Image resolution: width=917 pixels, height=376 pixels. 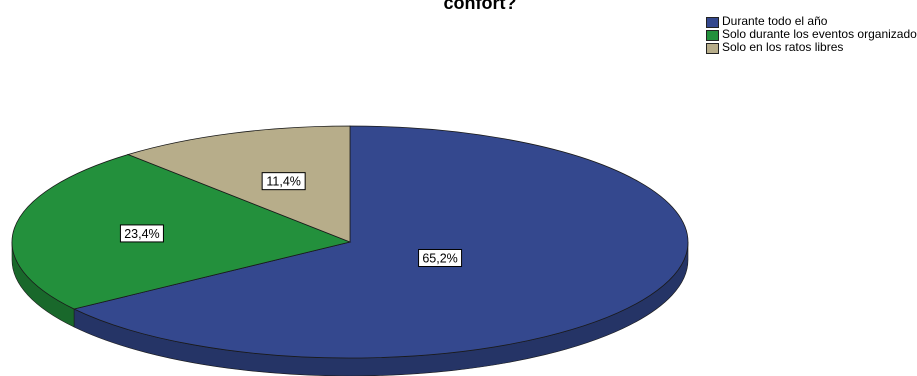 I want to click on data-label-text: 23,4%, so click(x=141, y=234).